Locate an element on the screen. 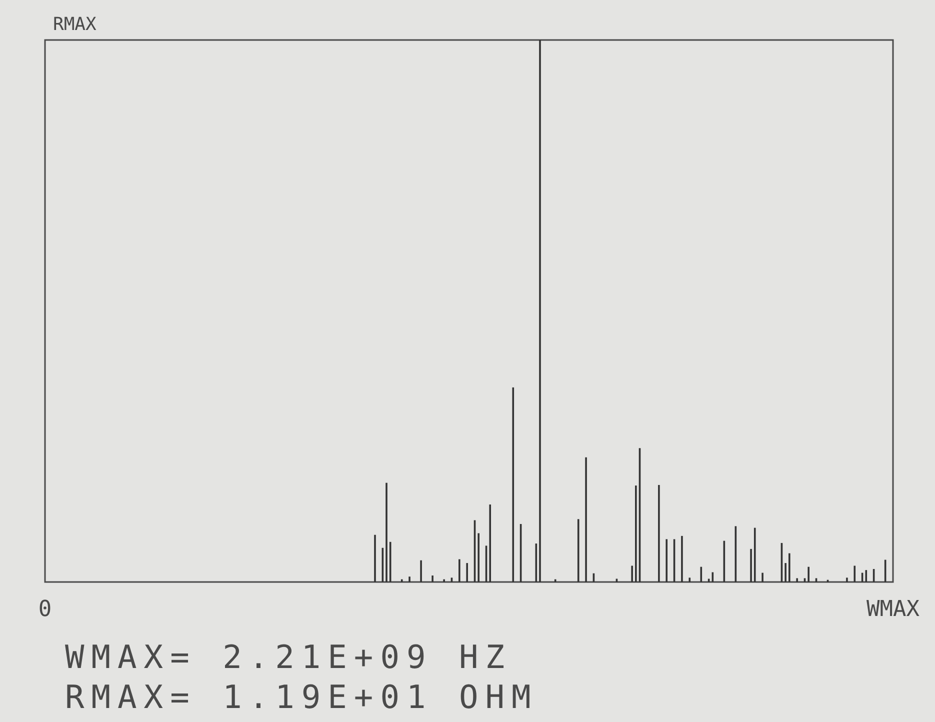 Image resolution: width=935 pixels, height=722 pixels. x-tick-label: 0 is located at coordinates (45, 609).